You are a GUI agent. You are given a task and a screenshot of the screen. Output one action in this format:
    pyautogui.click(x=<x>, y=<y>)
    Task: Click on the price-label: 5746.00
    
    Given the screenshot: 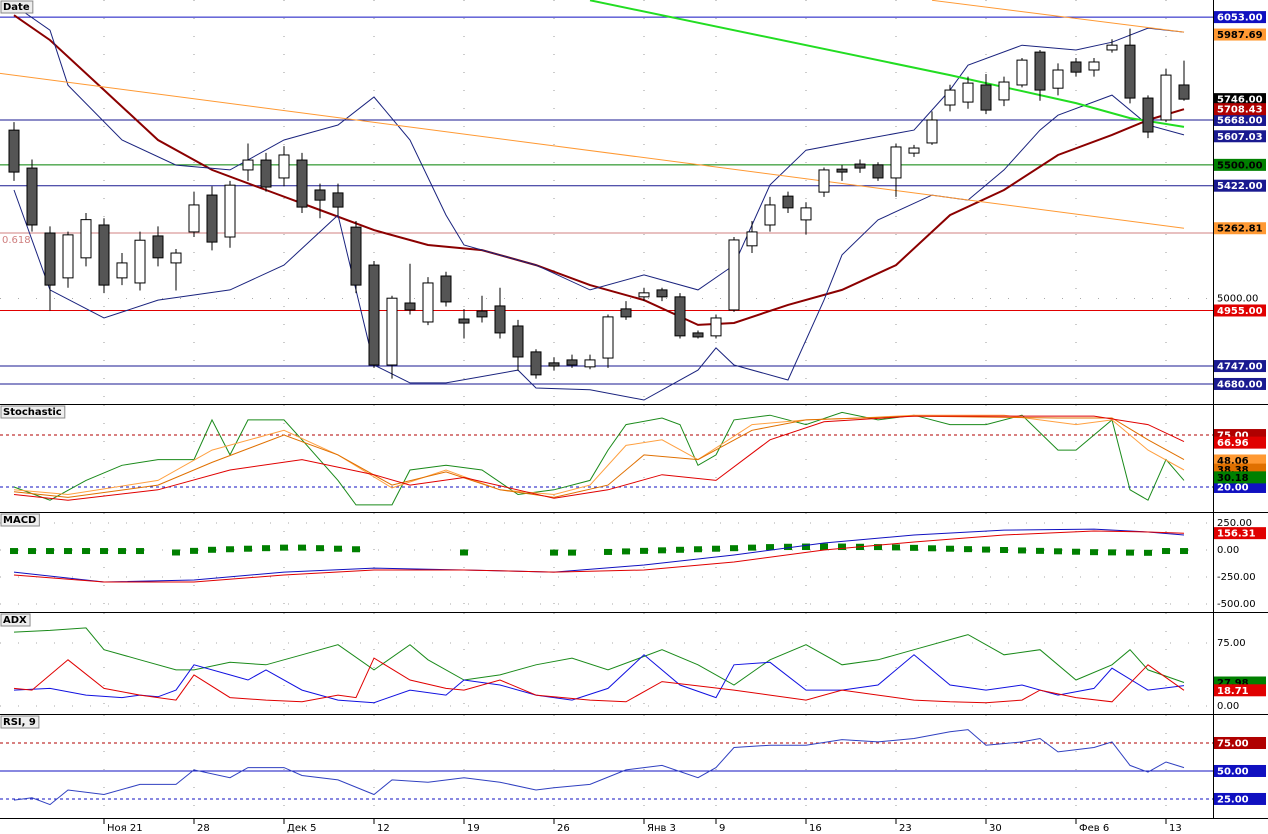 What is the action you would take?
    pyautogui.click(x=1240, y=100)
    